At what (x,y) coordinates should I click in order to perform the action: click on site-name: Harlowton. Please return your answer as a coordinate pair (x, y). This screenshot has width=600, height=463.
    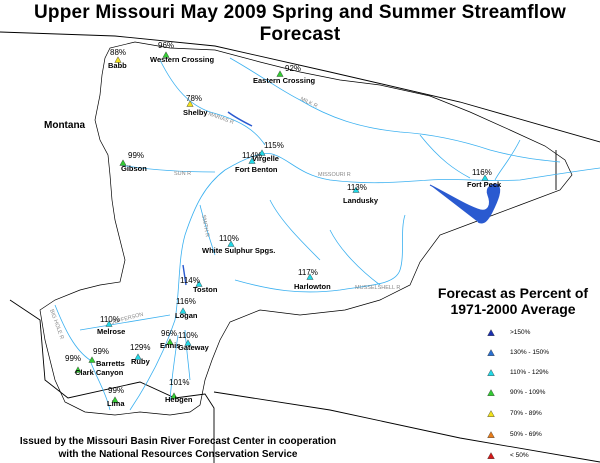
    Looking at the image, I should click on (312, 286).